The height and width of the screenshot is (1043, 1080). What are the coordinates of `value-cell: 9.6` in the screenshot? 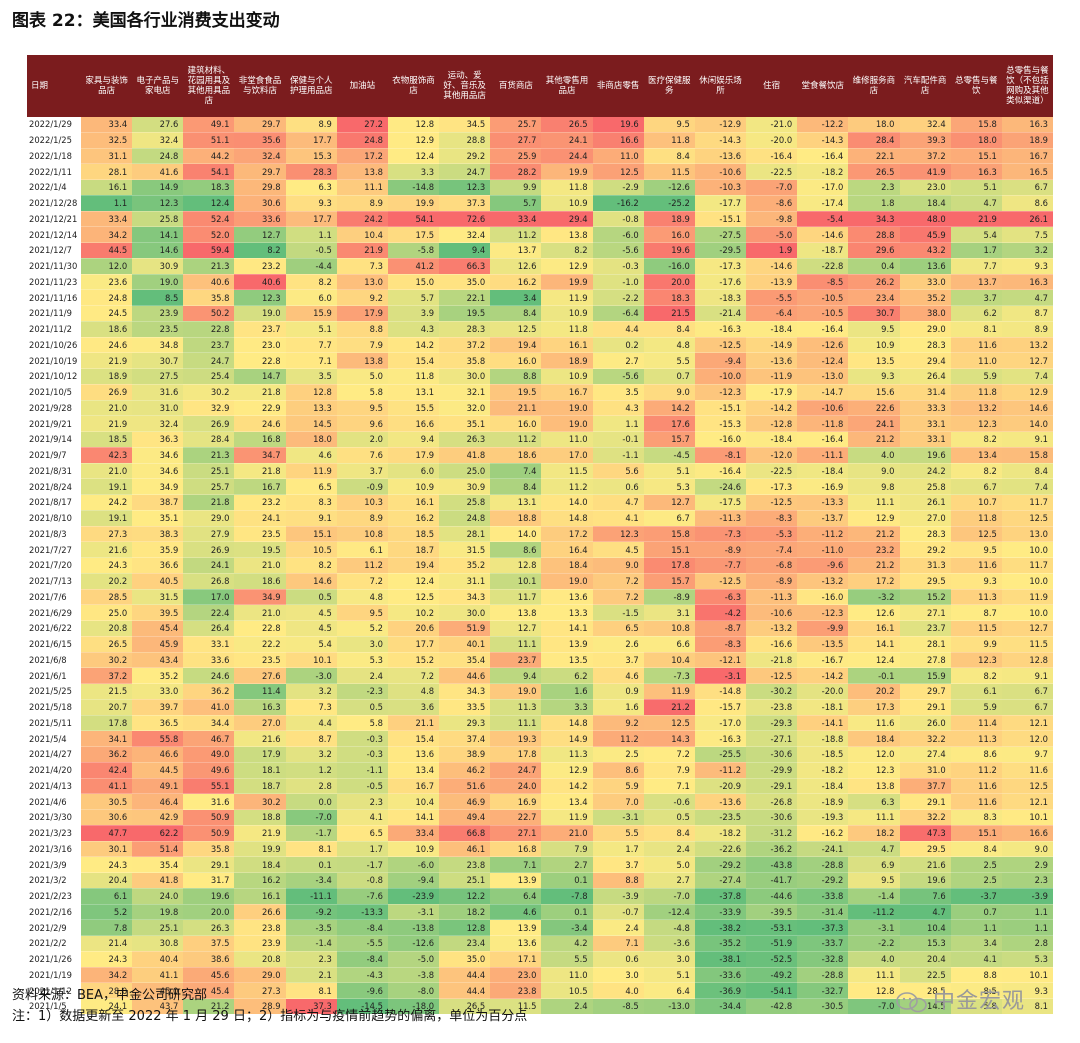 It's located at (362, 423).